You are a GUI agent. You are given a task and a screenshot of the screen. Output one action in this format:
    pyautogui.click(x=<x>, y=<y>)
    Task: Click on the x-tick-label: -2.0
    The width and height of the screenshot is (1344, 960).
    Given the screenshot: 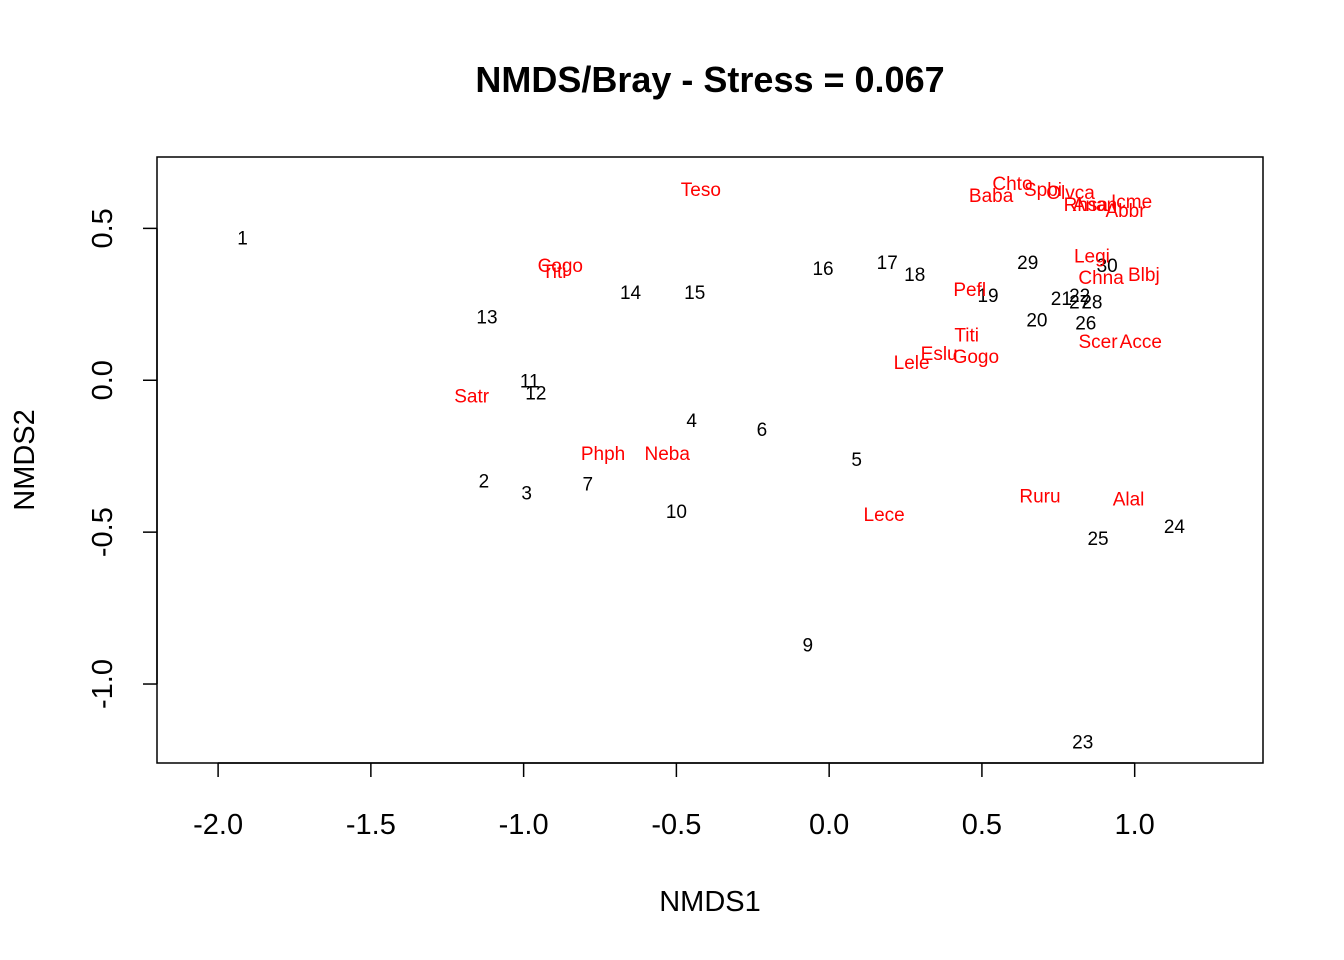 What is the action you would take?
    pyautogui.click(x=218, y=825)
    